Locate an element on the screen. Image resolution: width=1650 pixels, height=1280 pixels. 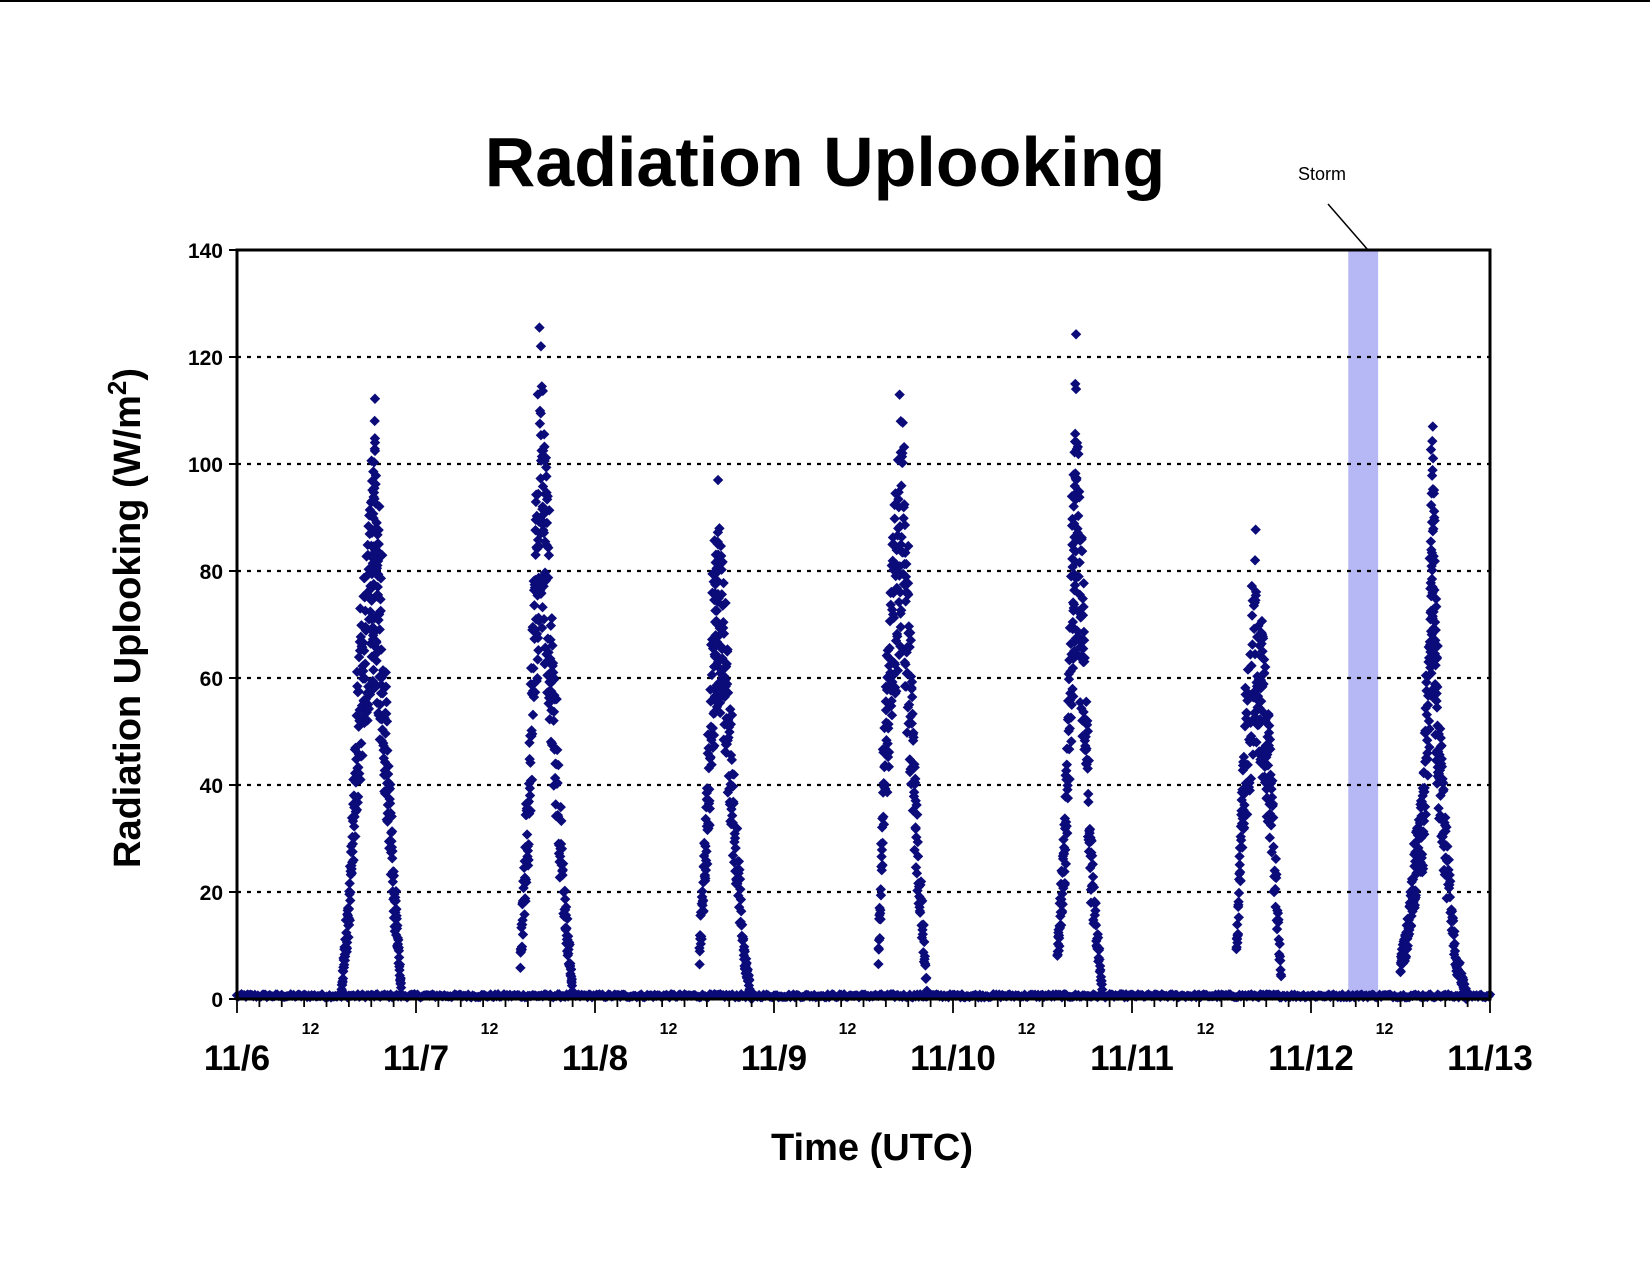
x-minor-label-2: 12 is located at coordinates (669, 1029).